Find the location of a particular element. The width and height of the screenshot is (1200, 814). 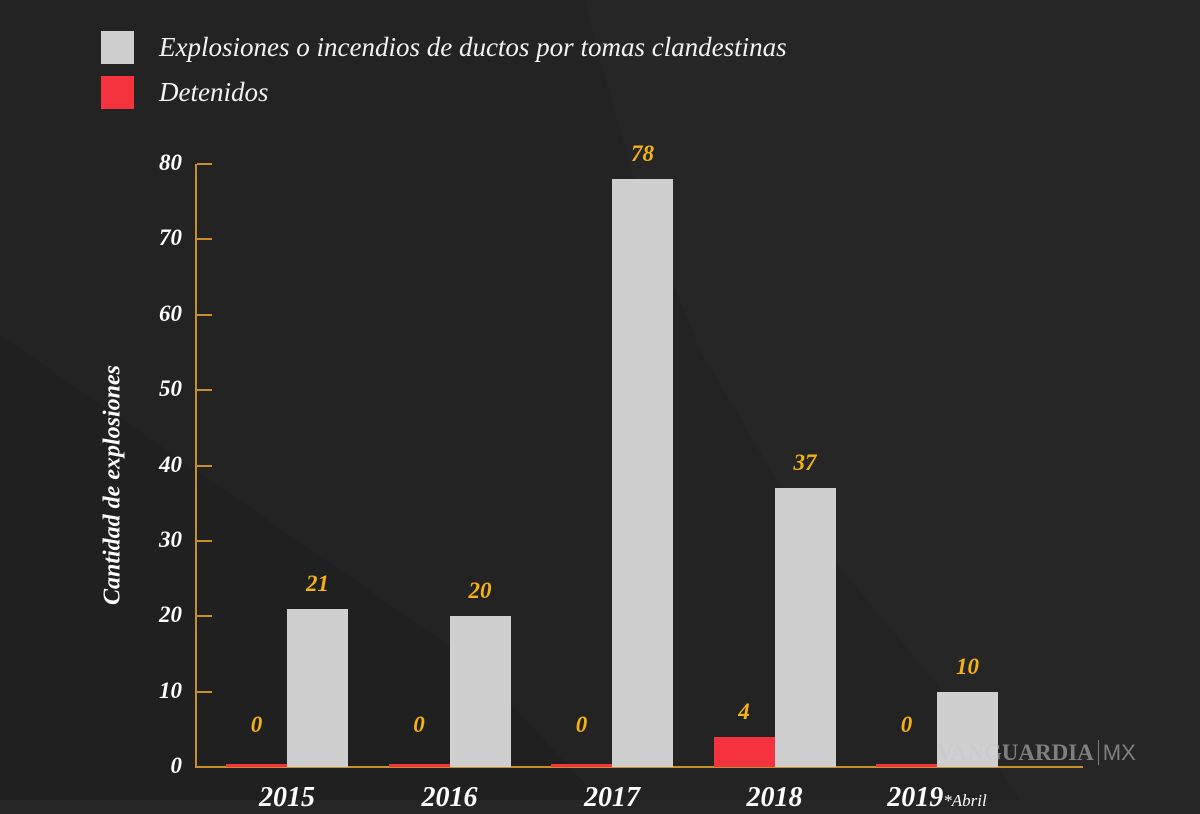

y-tick-label: 60 is located at coordinates (170, 313).